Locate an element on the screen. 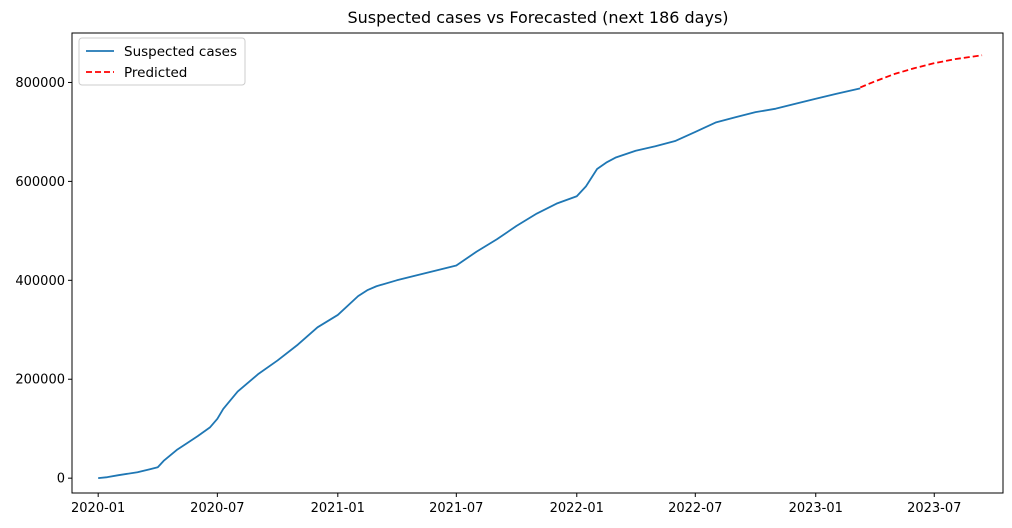 The height and width of the screenshot is (528, 1012). legend-box is located at coordinates (162, 61).